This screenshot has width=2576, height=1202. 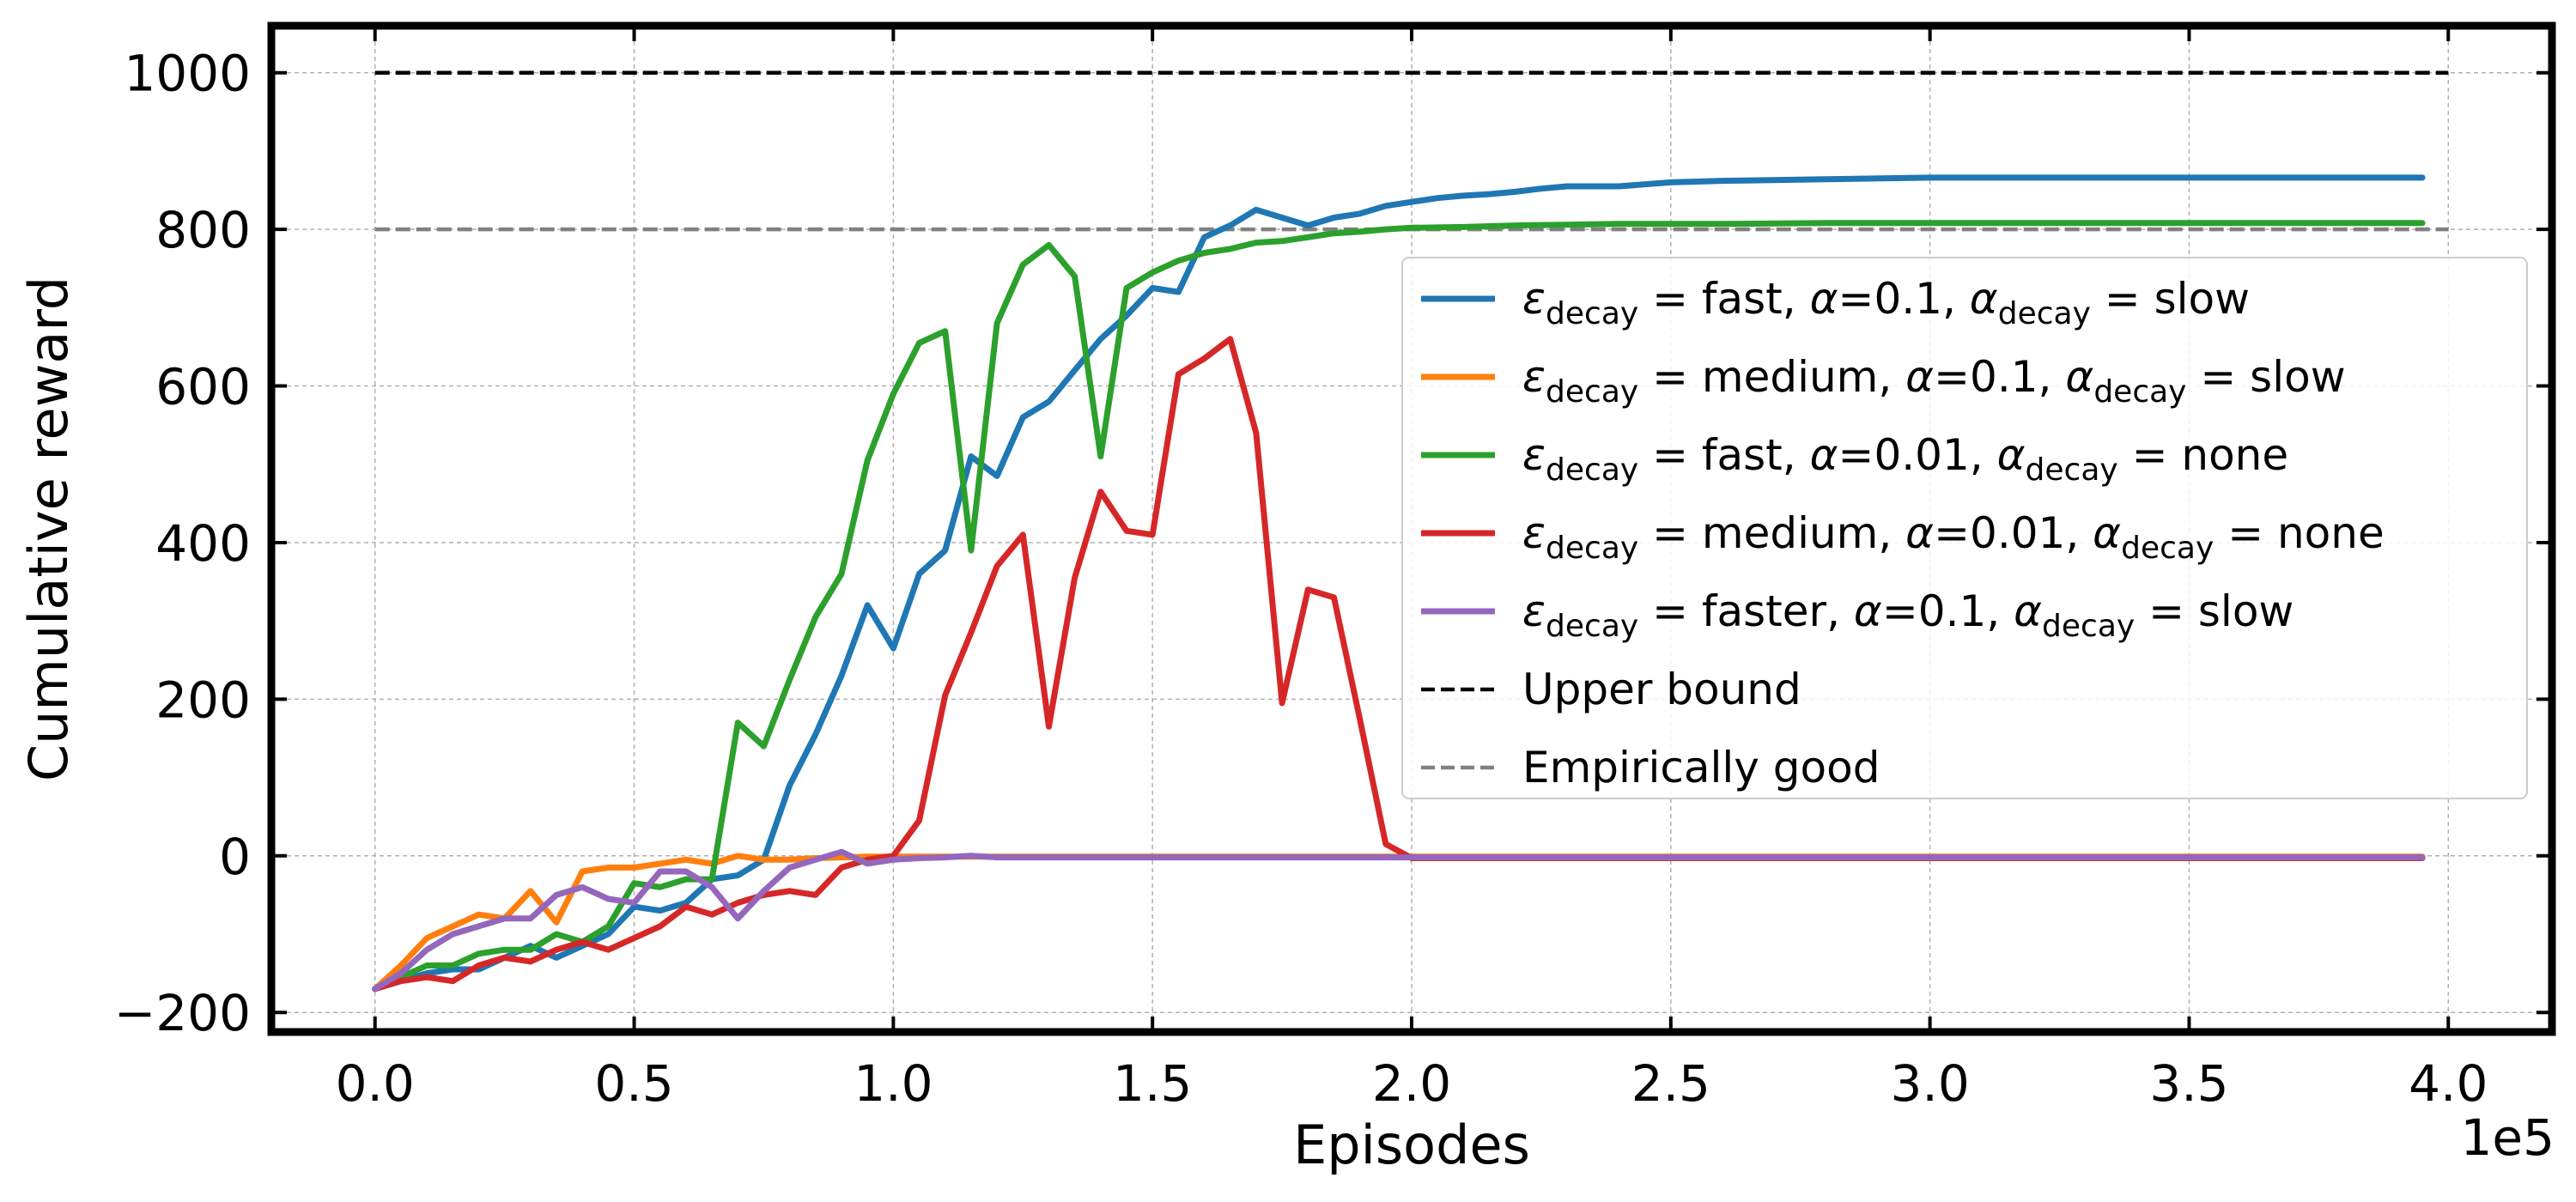 I want to click on x-tick-label: 2.5, so click(x=1671, y=1083).